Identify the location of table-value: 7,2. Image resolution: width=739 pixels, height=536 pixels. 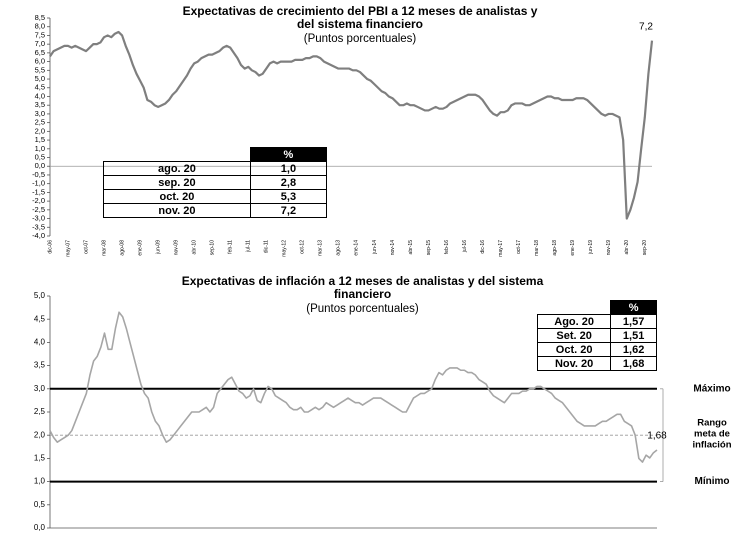
(288, 210).